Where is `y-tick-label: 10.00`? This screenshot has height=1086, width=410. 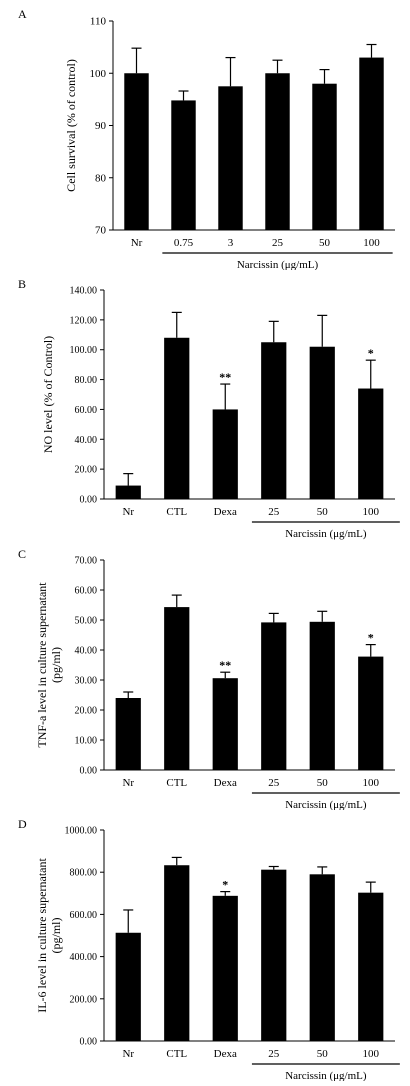
y-tick-label: 10.00 is located at coordinates (86, 741).